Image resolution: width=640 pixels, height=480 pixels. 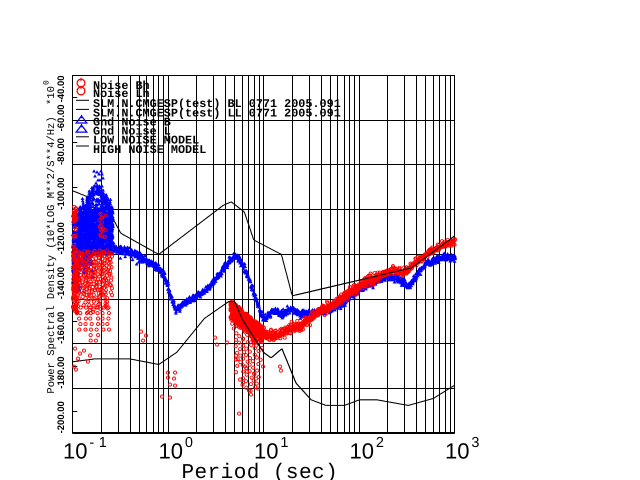 What do you see at coordinates (260, 471) in the screenshot?
I see `svg-text: Period (sec)` at bounding box center [260, 471].